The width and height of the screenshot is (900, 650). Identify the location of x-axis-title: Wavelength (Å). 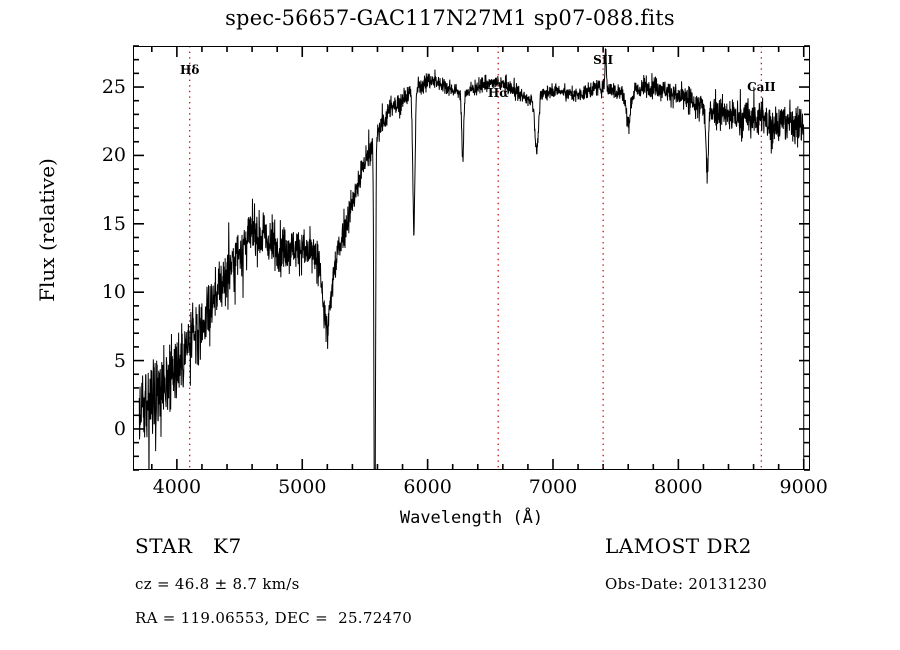
(471, 518).